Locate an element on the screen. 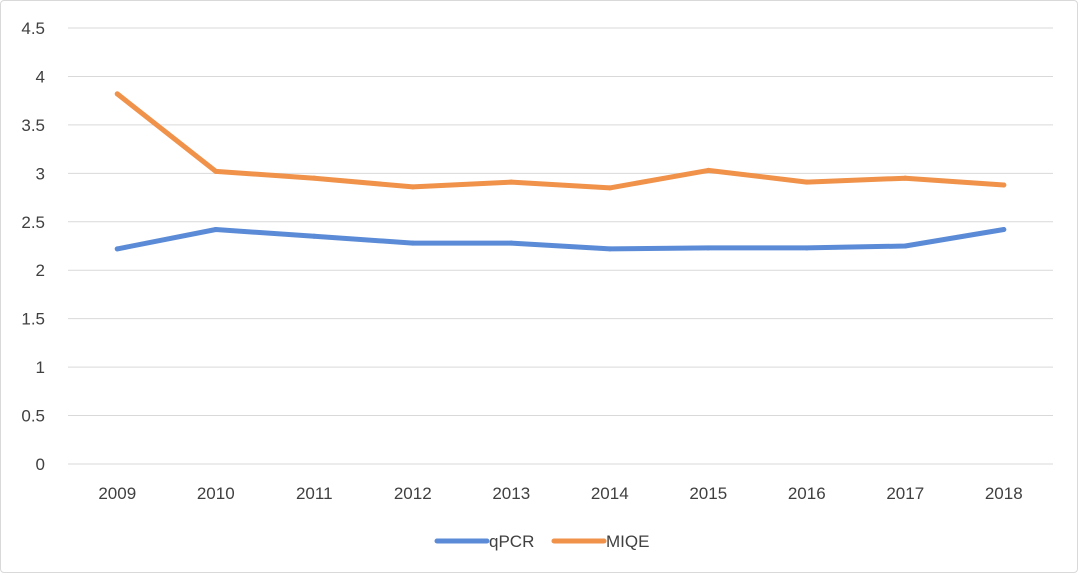 The image size is (1080, 575). x-tick-label: 2013 is located at coordinates (511, 493).